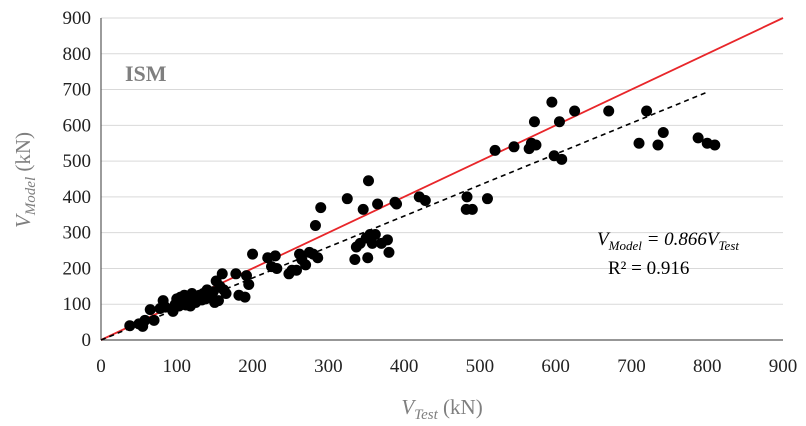 The image size is (806, 426). I want to click on y-tick-label-700: 700, so click(77, 90).